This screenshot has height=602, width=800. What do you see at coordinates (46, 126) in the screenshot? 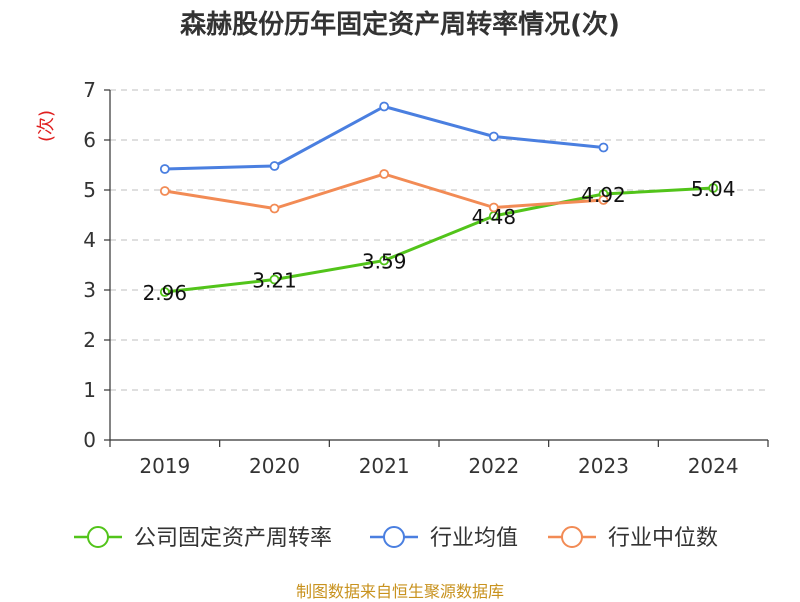
I see `y-axis-unit-label: (次)` at bounding box center [46, 126].